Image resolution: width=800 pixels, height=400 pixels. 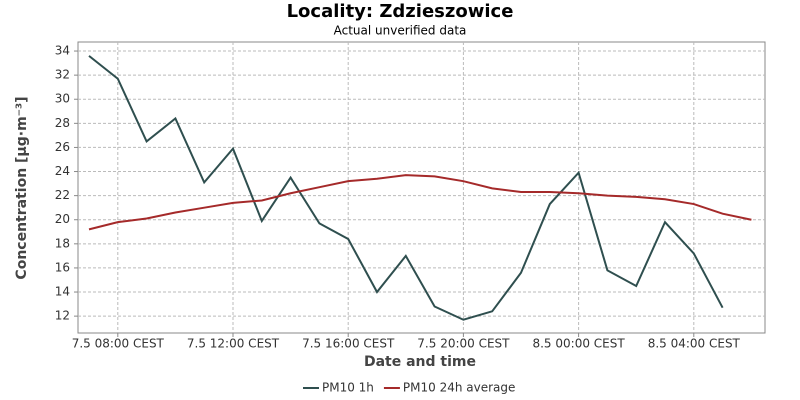 What do you see at coordinates (420, 202) in the screenshot?
I see `data-line` at bounding box center [420, 202].